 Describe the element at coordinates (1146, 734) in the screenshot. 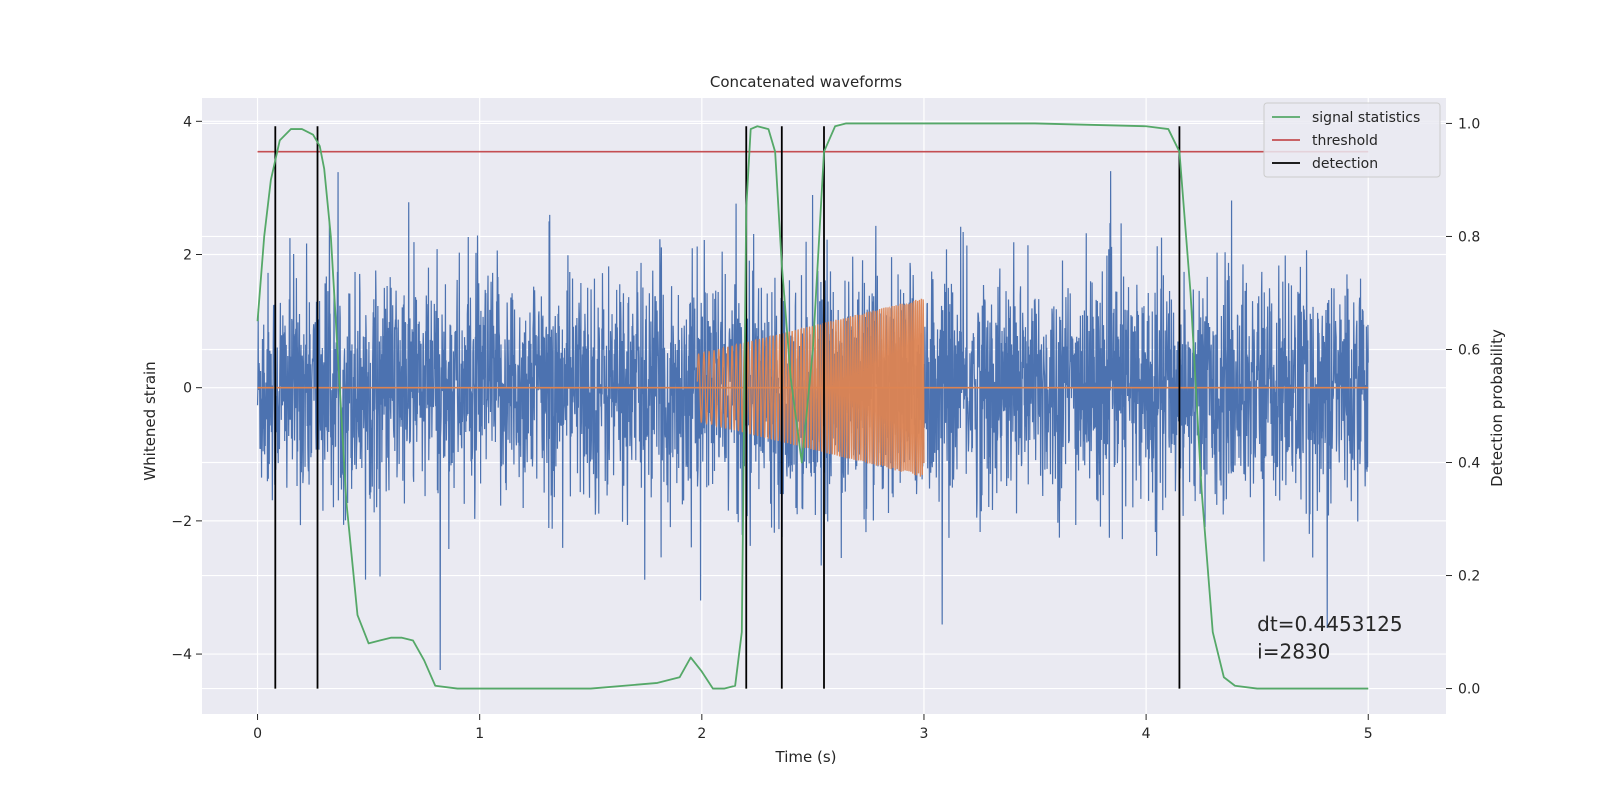

I see `x-tick-label: 4` at that location.